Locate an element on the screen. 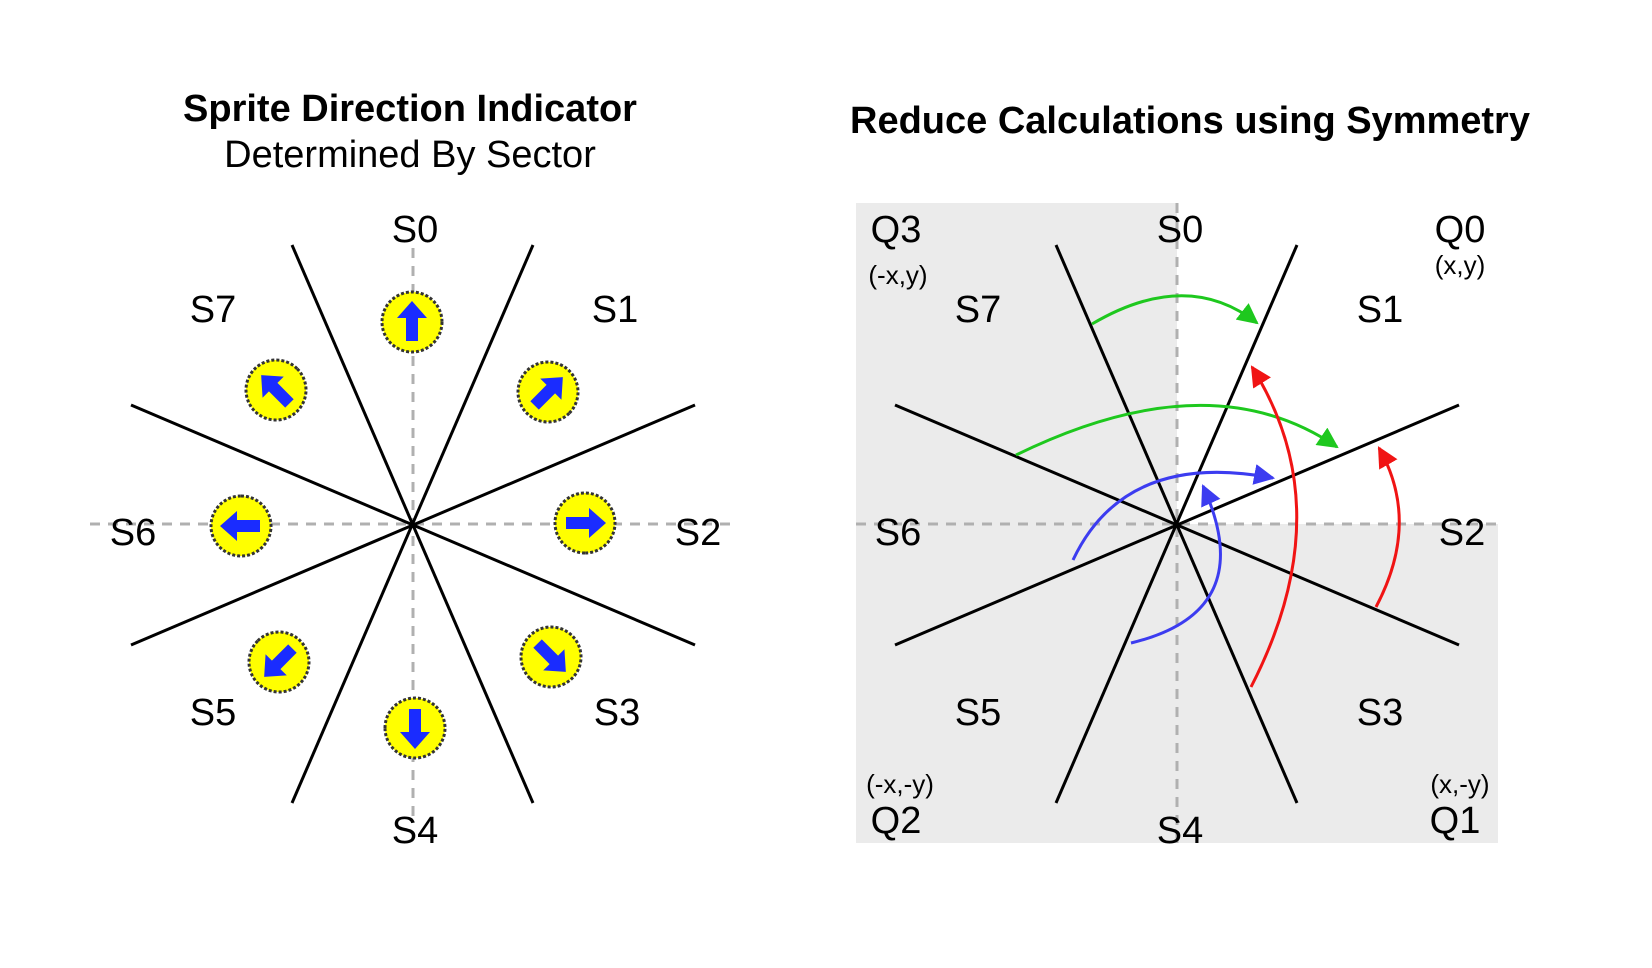 The image size is (1652, 968). quadrant-coords-q1: (x,-y) is located at coordinates (1459, 784).